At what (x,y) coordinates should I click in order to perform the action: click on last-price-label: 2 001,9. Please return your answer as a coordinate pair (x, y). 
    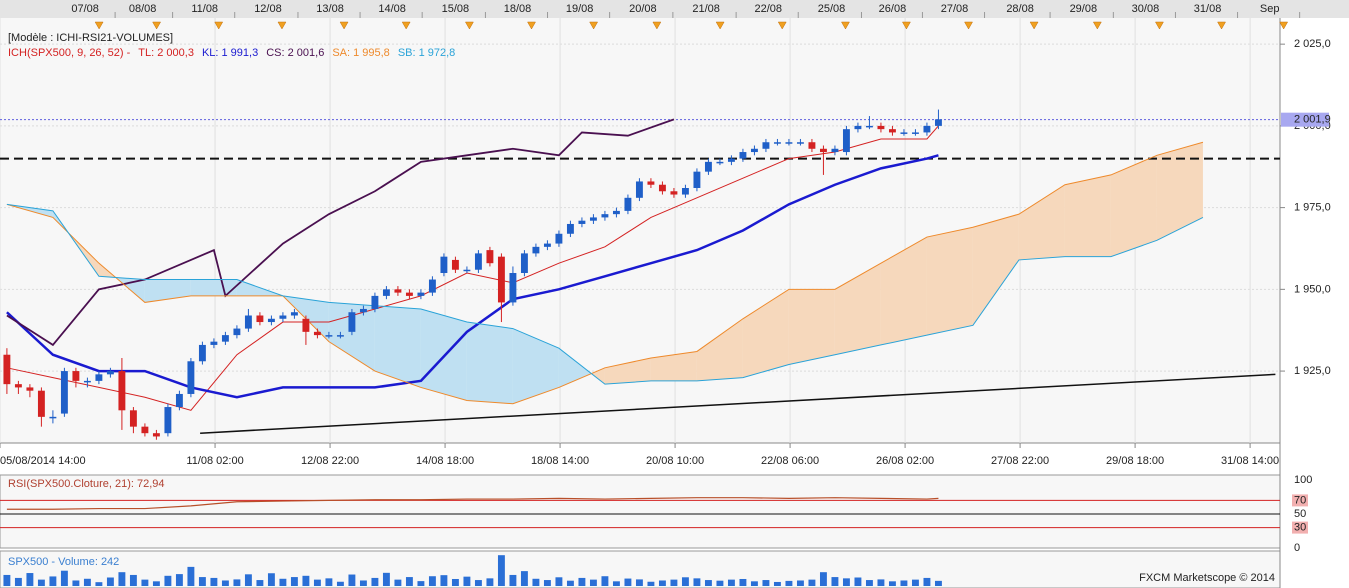
    Looking at the image, I should click on (1312, 120).